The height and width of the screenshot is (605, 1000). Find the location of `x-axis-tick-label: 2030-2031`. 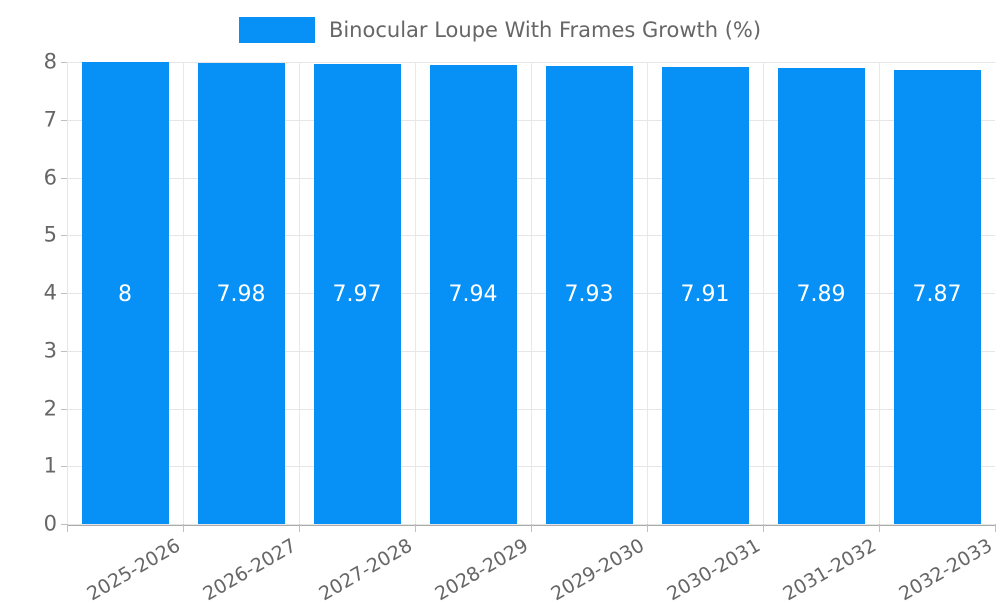

x-axis-tick-label: 2030-2031 is located at coordinates (714, 569).